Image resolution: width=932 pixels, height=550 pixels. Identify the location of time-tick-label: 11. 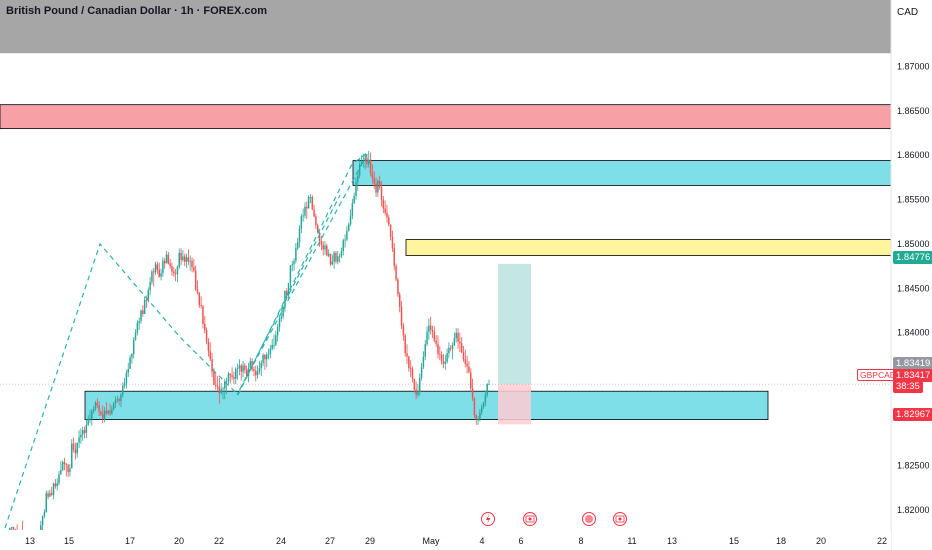
(631, 541).